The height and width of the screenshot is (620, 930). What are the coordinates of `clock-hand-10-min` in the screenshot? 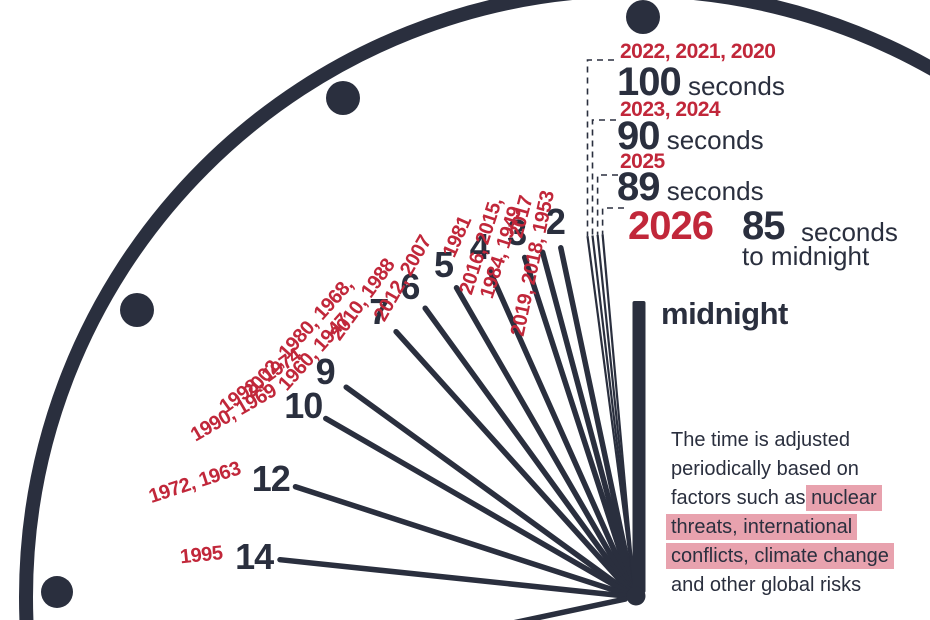 It's located at (476, 505).